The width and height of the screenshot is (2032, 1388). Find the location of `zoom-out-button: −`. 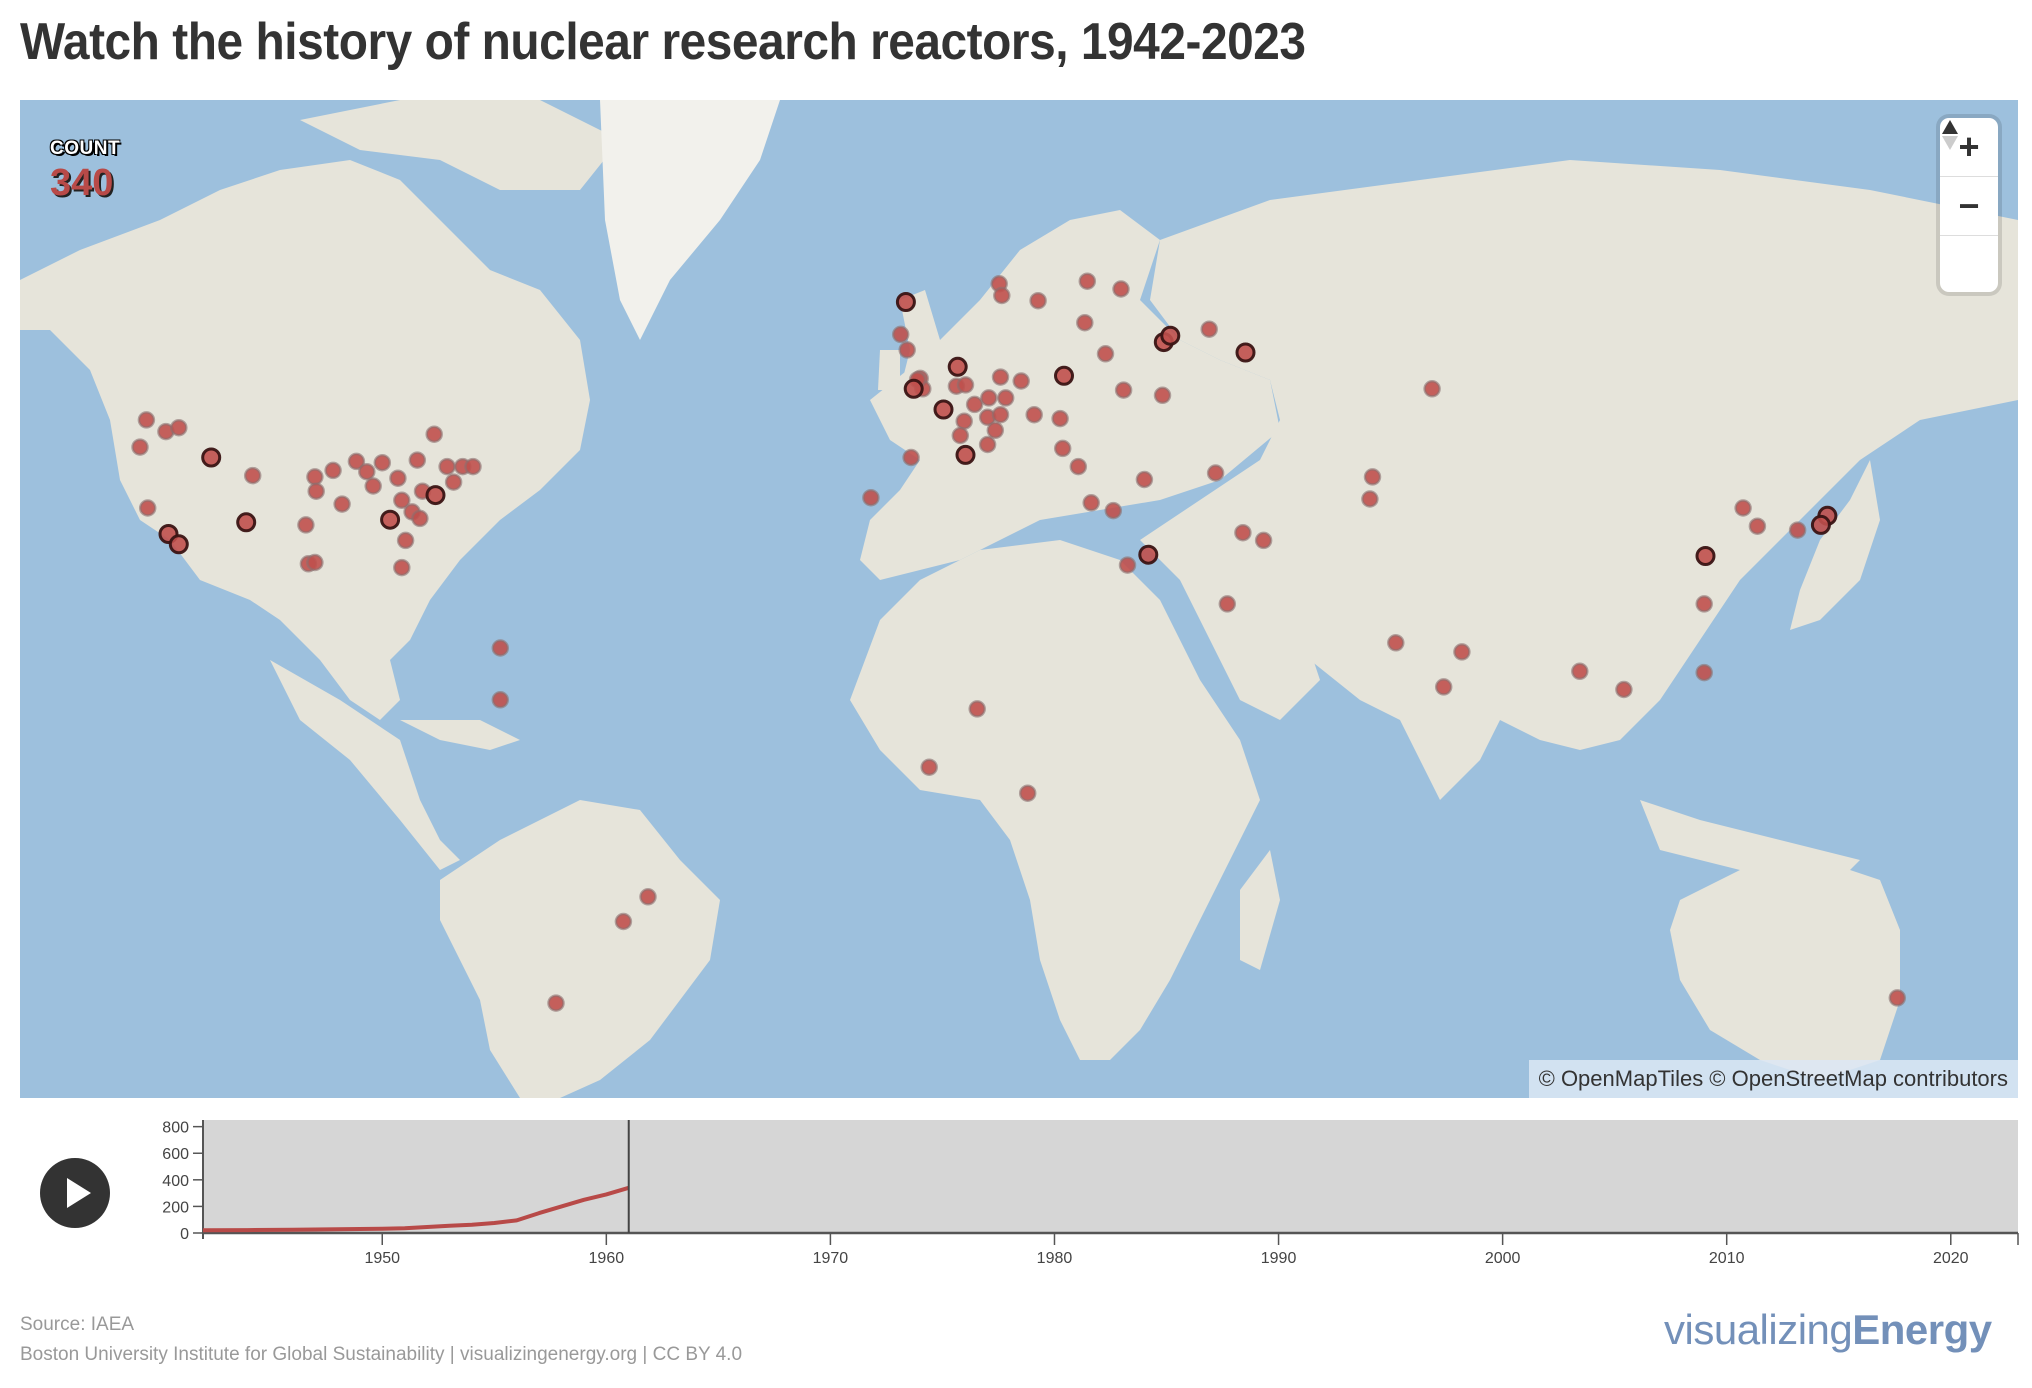

zoom-out-button: − is located at coordinates (1969, 206).